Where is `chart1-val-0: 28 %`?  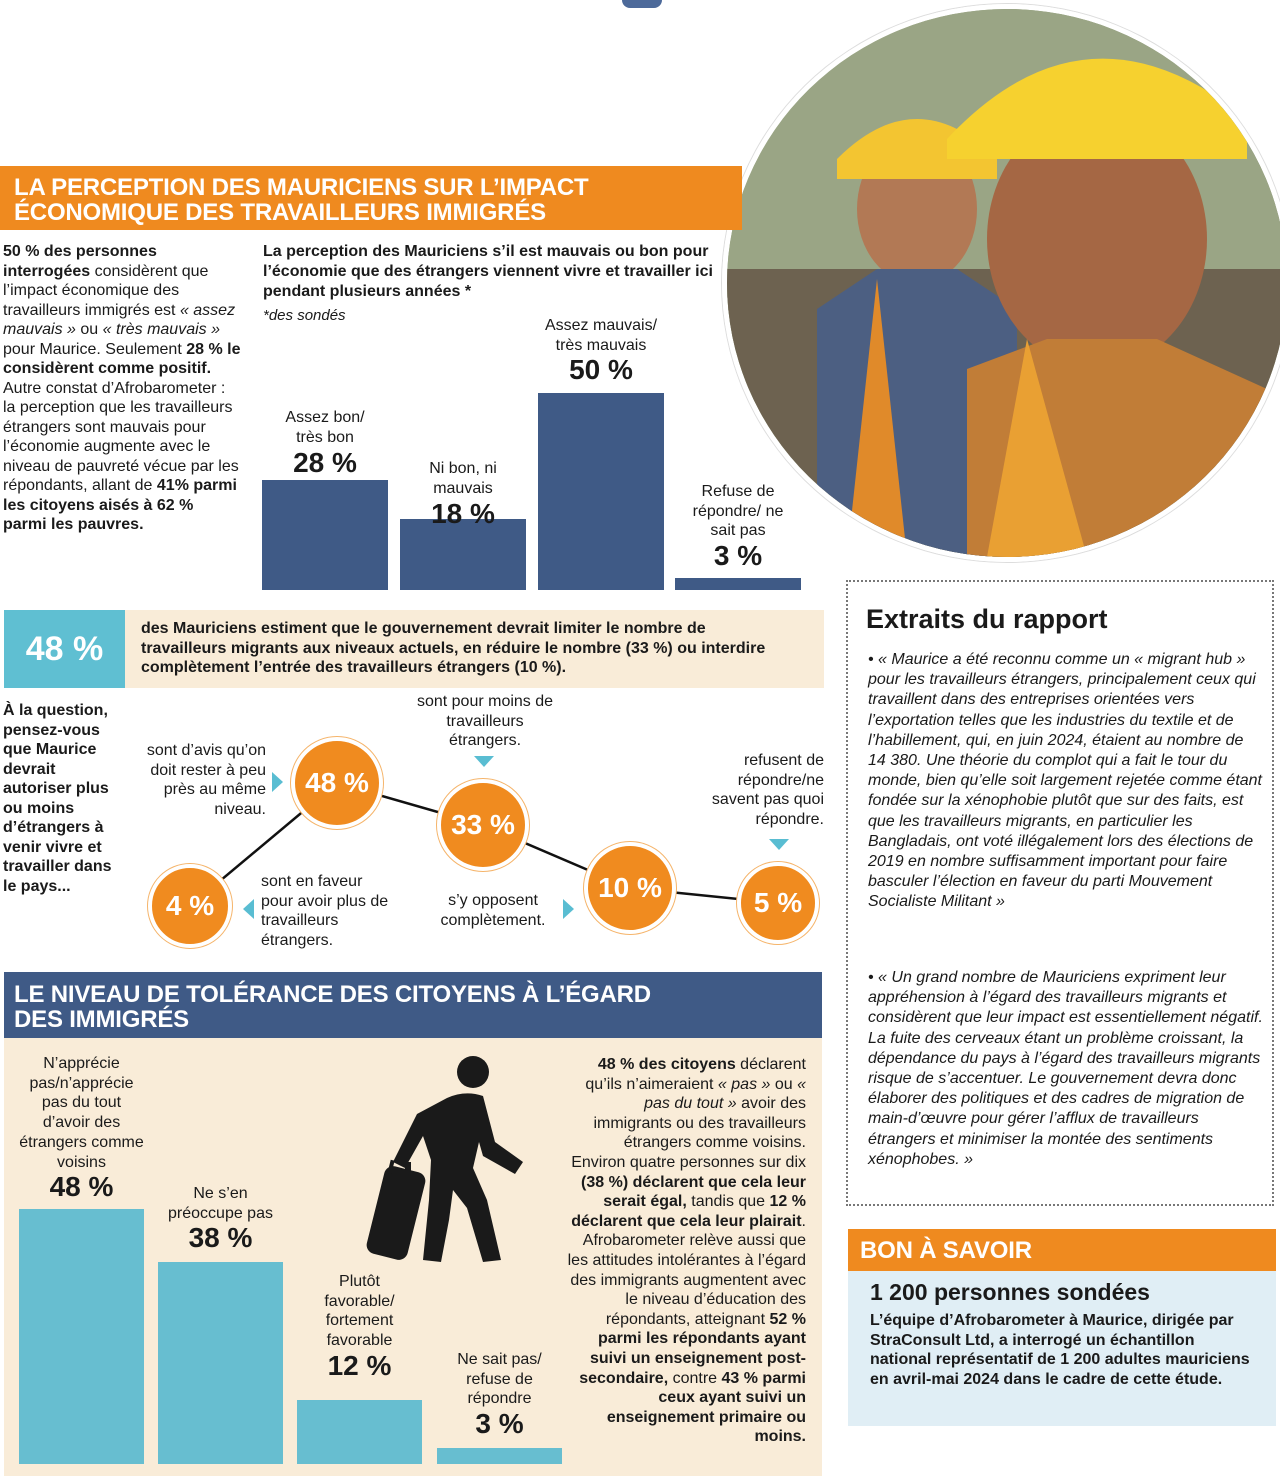 chart1-val-0: 28 % is located at coordinates (325, 462).